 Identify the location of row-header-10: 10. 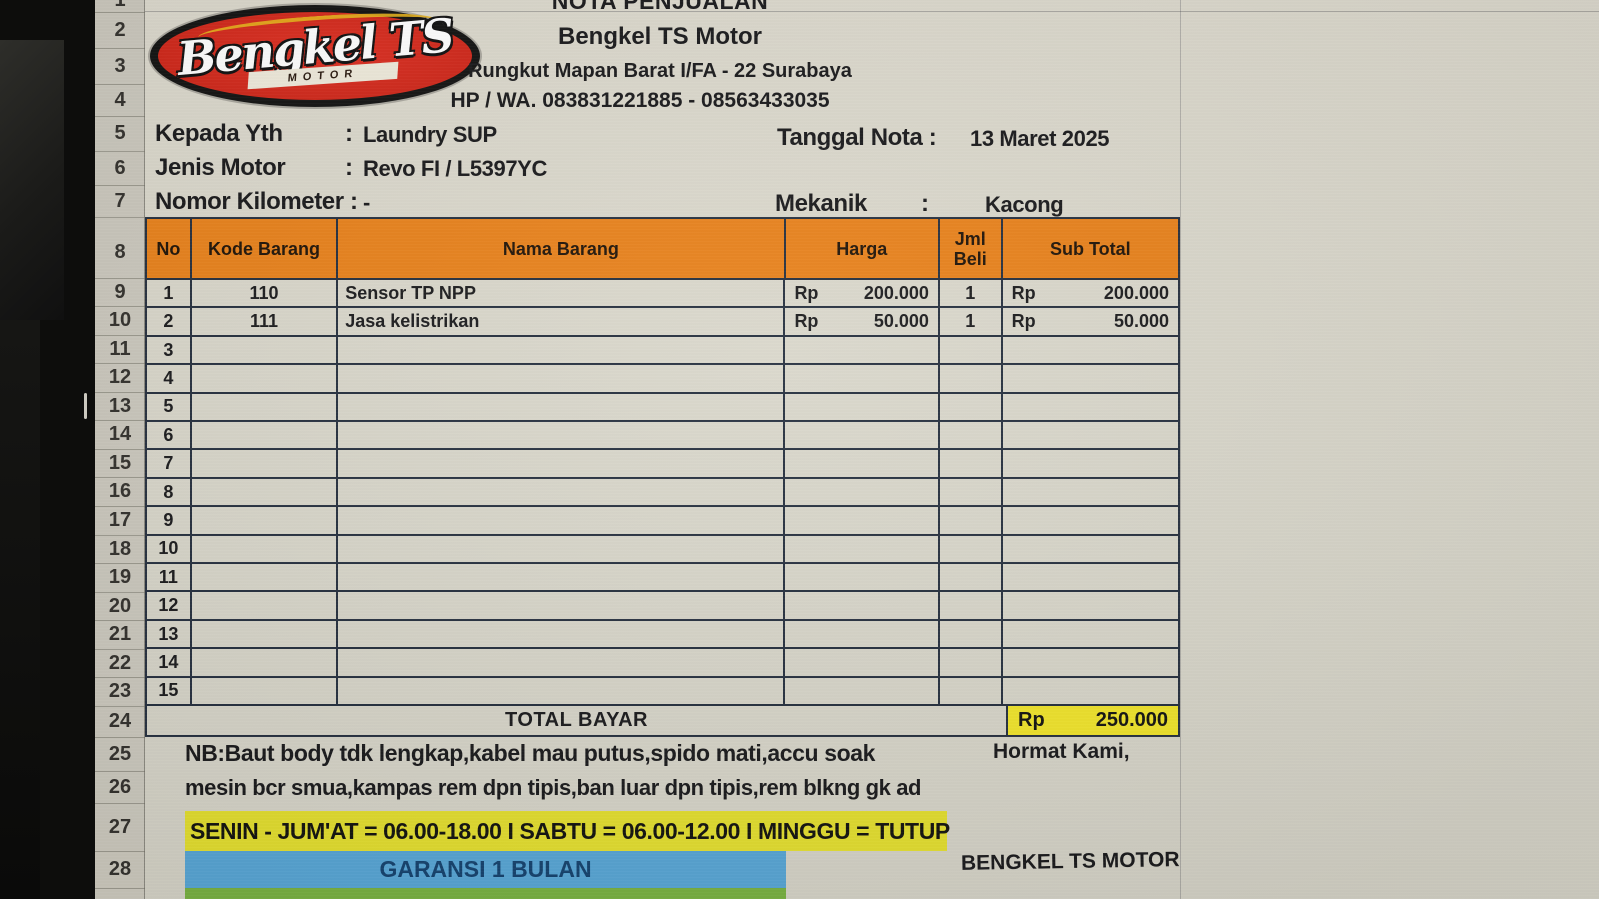
(120, 320).